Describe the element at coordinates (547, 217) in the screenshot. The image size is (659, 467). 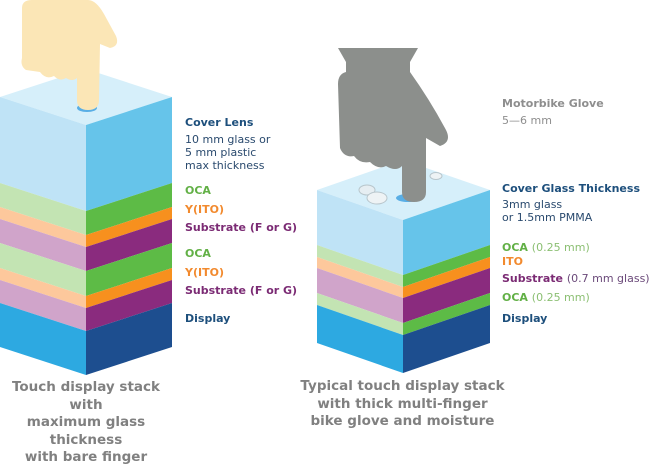
I see `label-cover-glass-detail-2: or 1.5mm PMMA` at that location.